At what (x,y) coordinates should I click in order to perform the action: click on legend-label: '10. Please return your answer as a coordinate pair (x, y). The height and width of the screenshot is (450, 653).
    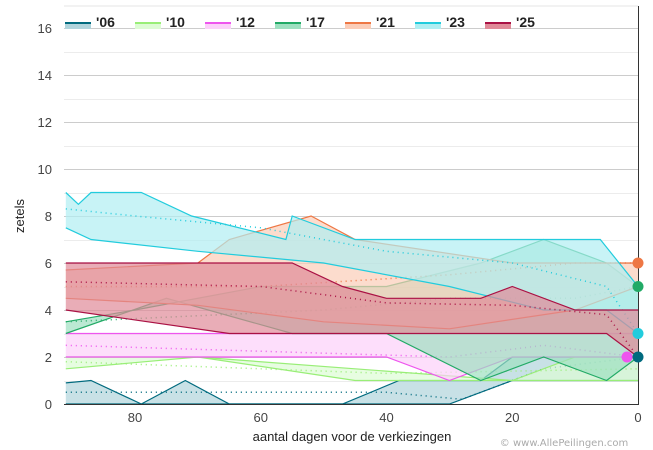
    Looking at the image, I should click on (175, 22).